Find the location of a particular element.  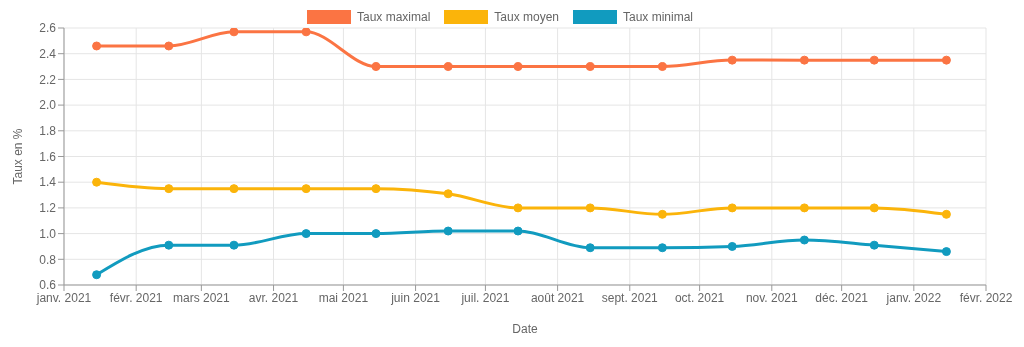

x-tick-label: mars 2021 is located at coordinates (202, 297).